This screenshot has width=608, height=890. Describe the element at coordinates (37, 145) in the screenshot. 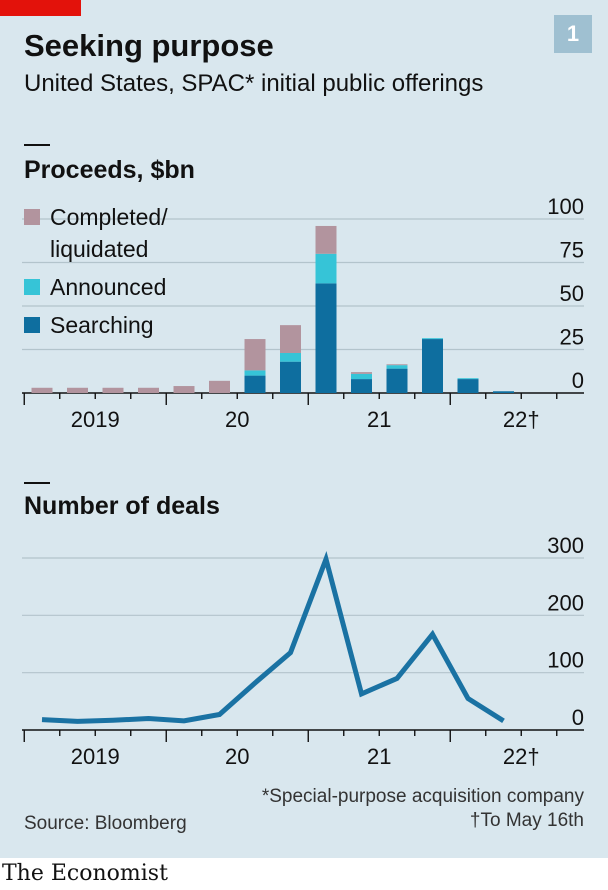

I see `section-rule-proceeds` at that location.